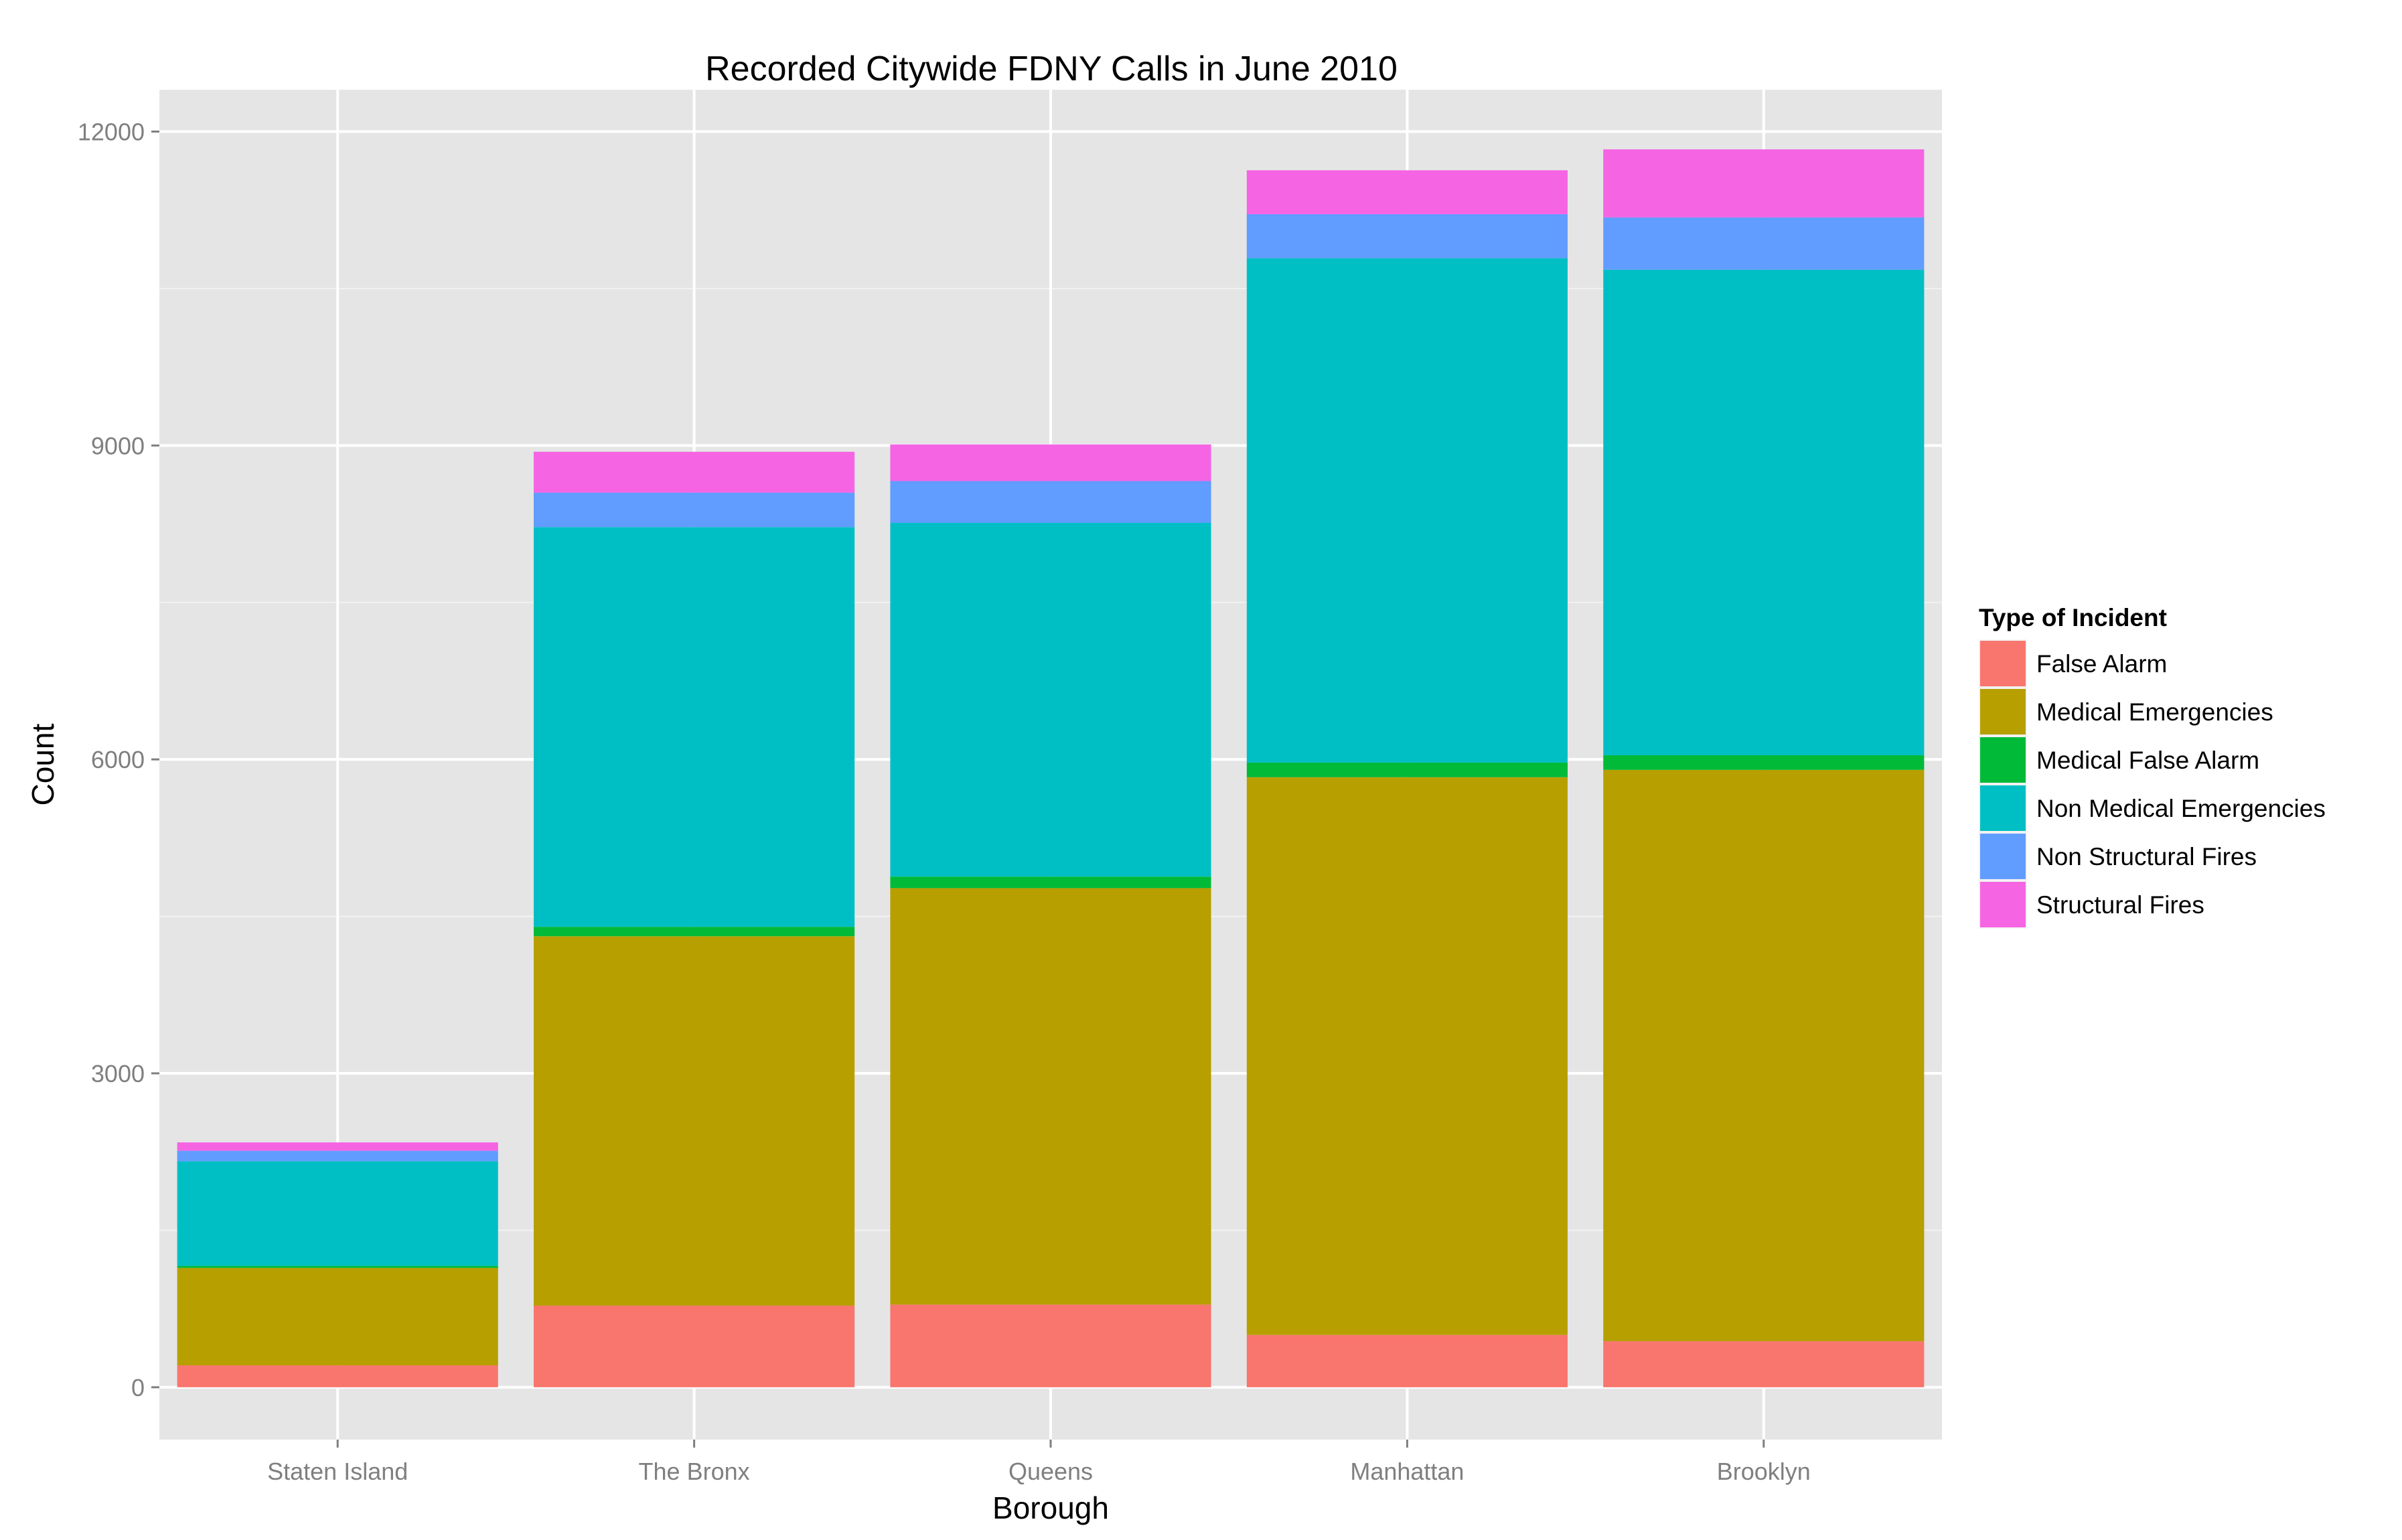 The width and height of the screenshot is (2402, 1540). What do you see at coordinates (1407, 1471) in the screenshot?
I see `x-tick-label: Manhattan` at bounding box center [1407, 1471].